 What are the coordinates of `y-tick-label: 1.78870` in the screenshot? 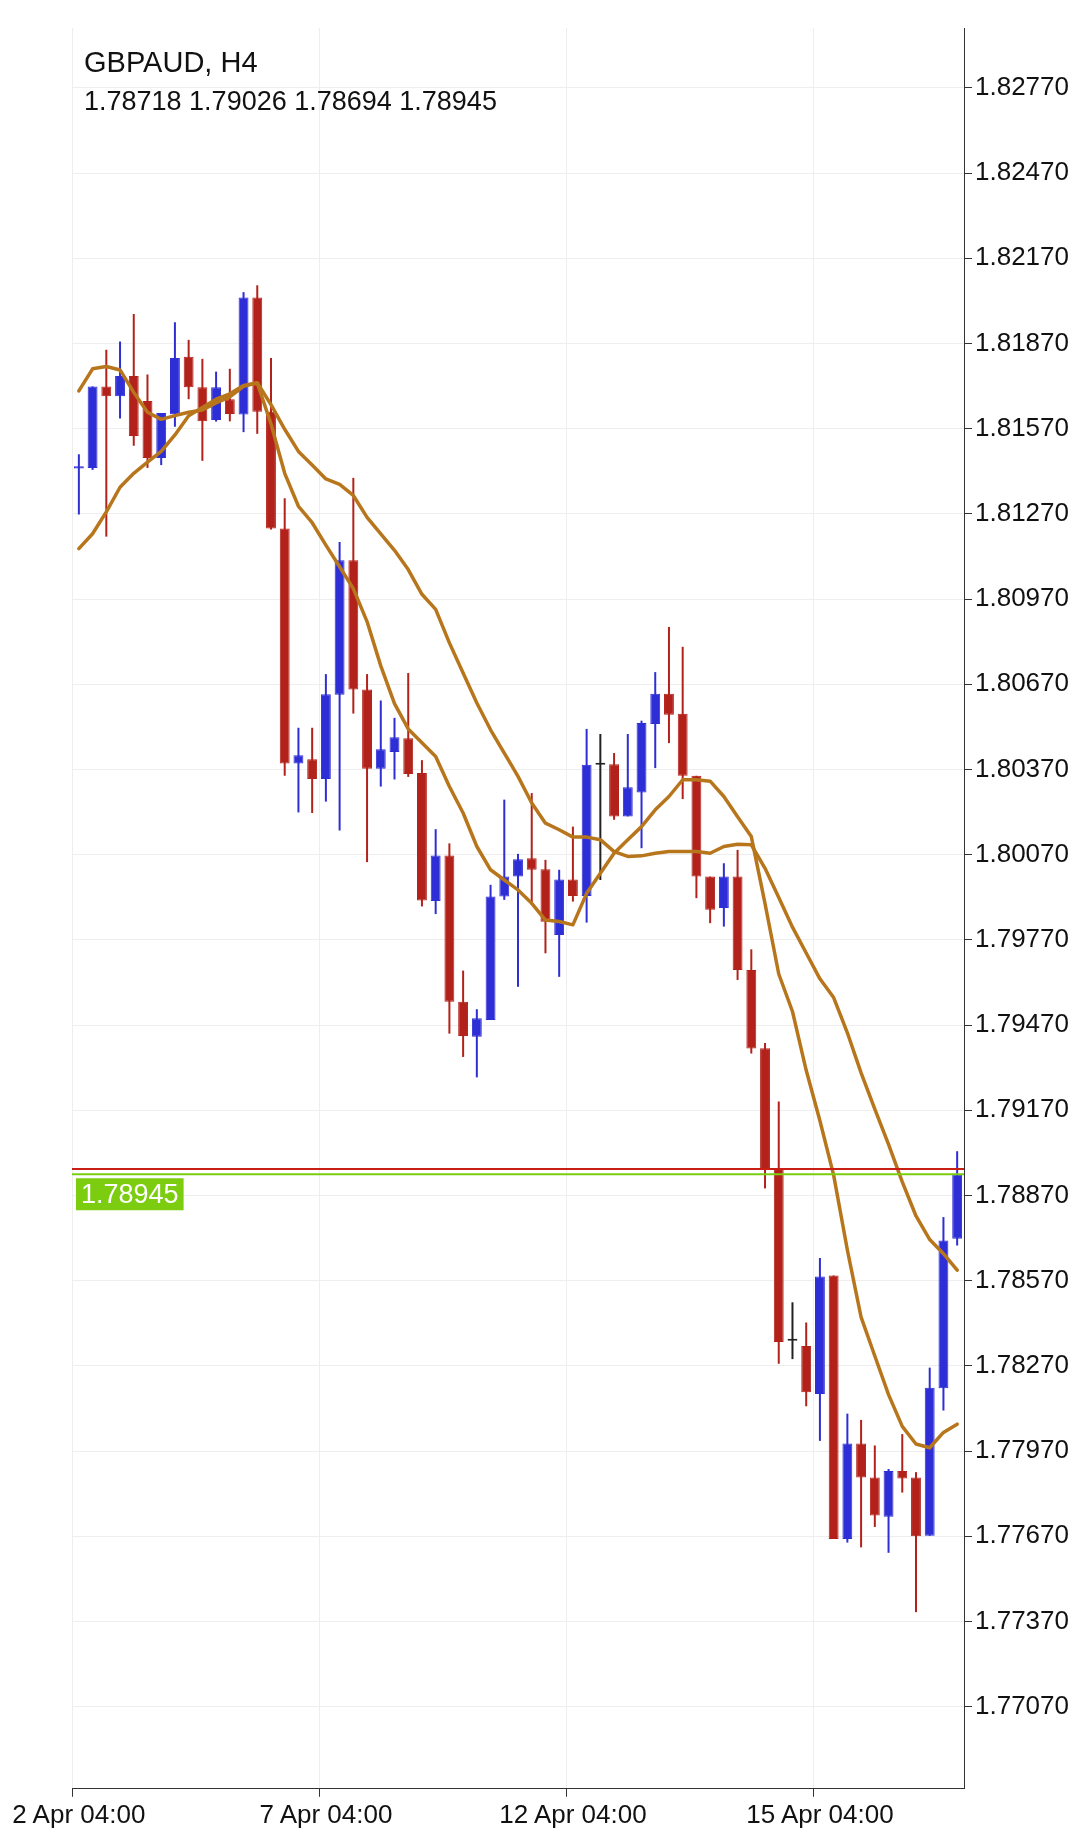 It's located at (1022, 1193).